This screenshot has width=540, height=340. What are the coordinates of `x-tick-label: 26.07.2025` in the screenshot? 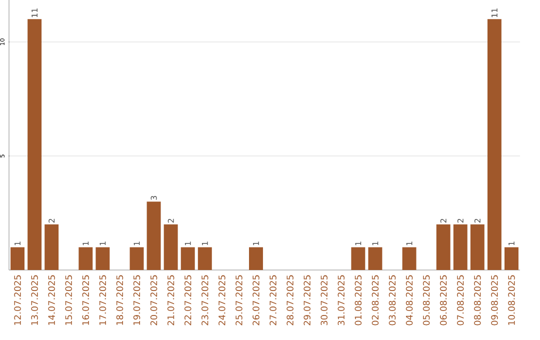 It's located at (256, 300).